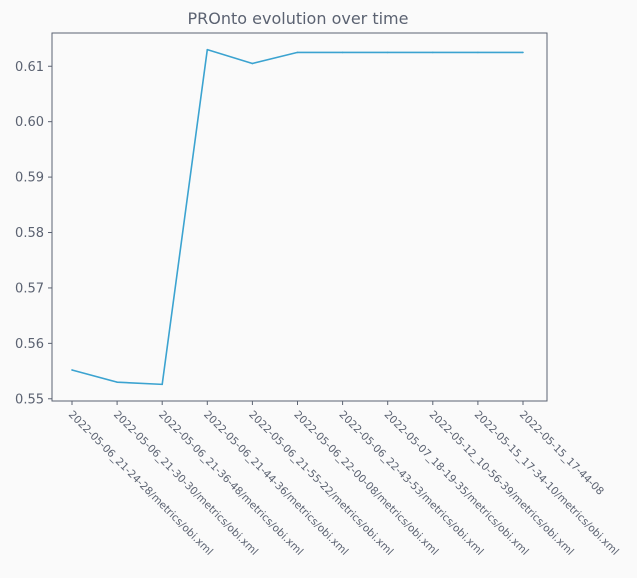 The width and height of the screenshot is (637, 578). What do you see at coordinates (561, 453) in the screenshot?
I see `x-tick-label: 2022-05-15_17-44-08` at bounding box center [561, 453].